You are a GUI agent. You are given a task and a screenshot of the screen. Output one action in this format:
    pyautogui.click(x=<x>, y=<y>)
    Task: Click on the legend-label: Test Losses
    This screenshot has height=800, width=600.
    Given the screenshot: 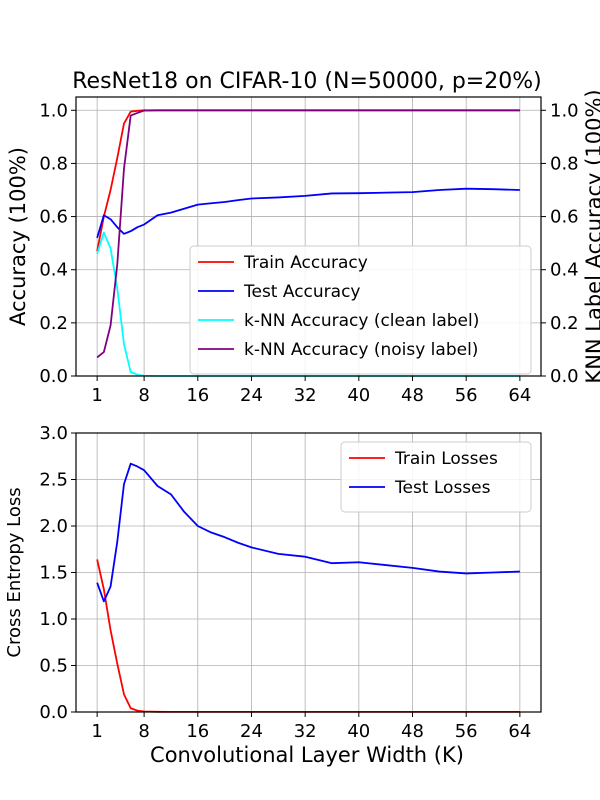 What is the action you would take?
    pyautogui.click(x=442, y=488)
    